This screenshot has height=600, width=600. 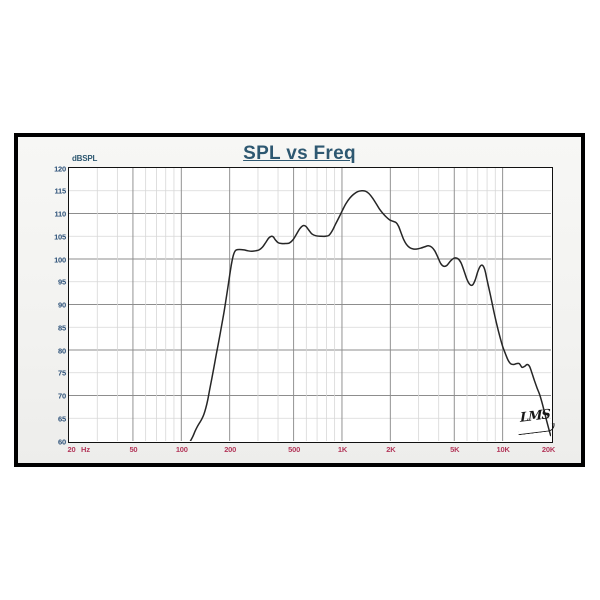 What do you see at coordinates (60, 214) in the screenshot?
I see `y-axis-tick: 110` at bounding box center [60, 214].